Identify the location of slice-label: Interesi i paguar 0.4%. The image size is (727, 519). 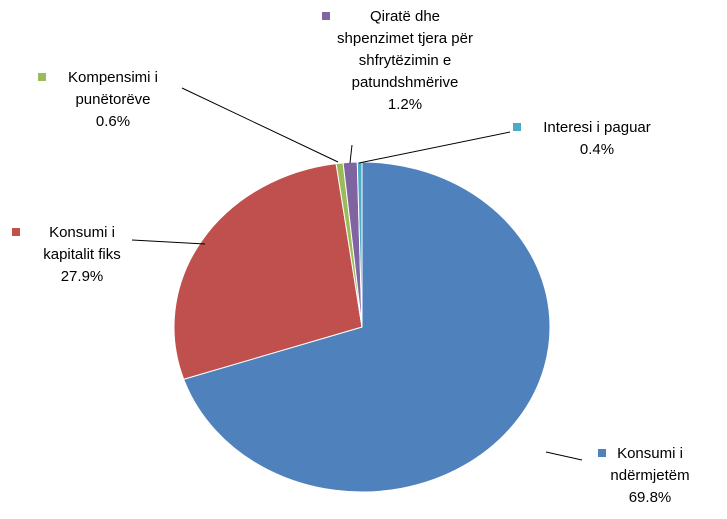
(597, 139).